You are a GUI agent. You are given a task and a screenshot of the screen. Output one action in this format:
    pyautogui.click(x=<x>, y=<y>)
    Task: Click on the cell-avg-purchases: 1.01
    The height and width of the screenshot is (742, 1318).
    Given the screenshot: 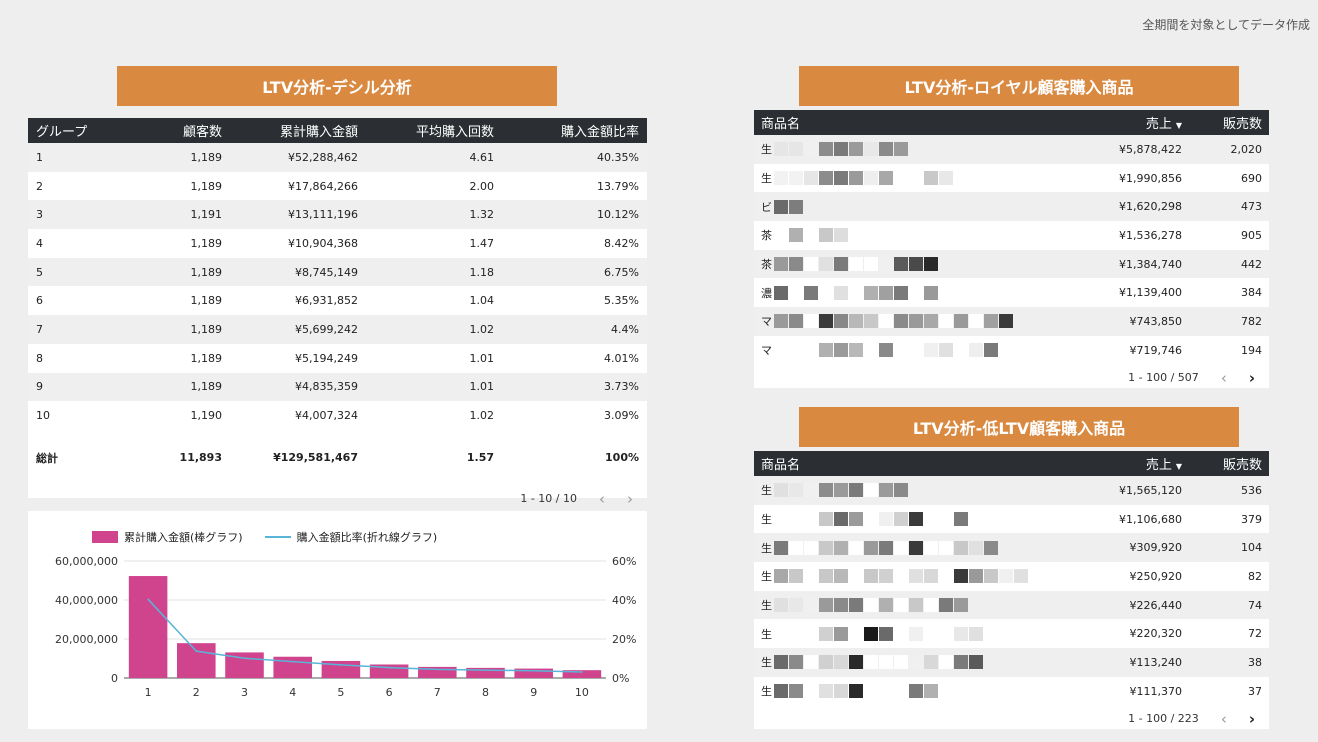 What is the action you would take?
    pyautogui.click(x=434, y=358)
    